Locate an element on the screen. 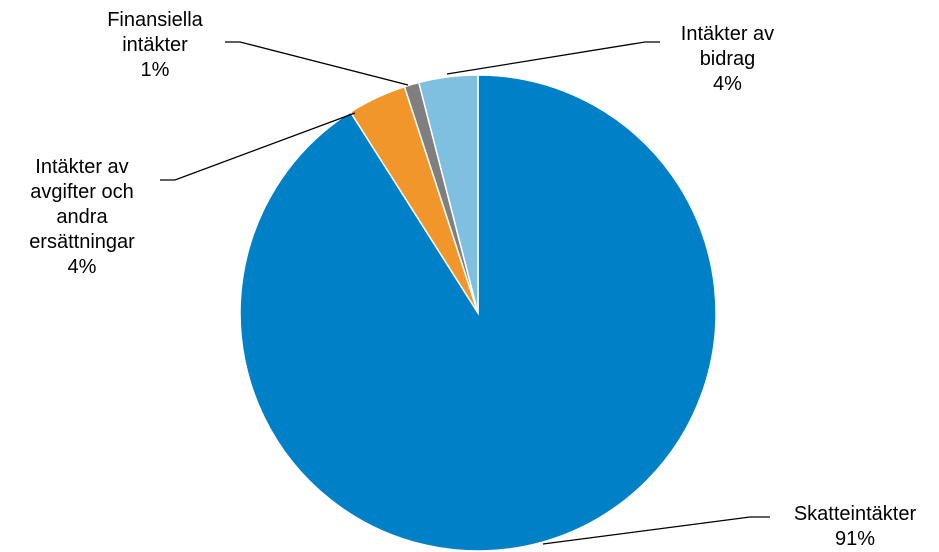  data-label: Finansiella intäkter 1% is located at coordinates (155, 45).